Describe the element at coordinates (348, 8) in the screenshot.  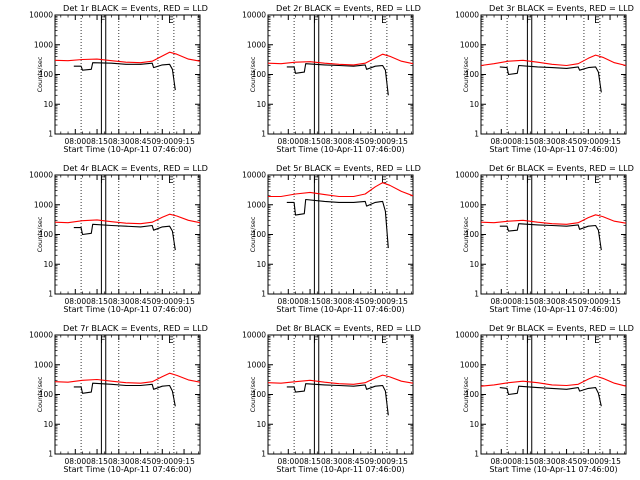
I see `chart-title: Det 2r BLACK = Events, RED = LLD` at that location.